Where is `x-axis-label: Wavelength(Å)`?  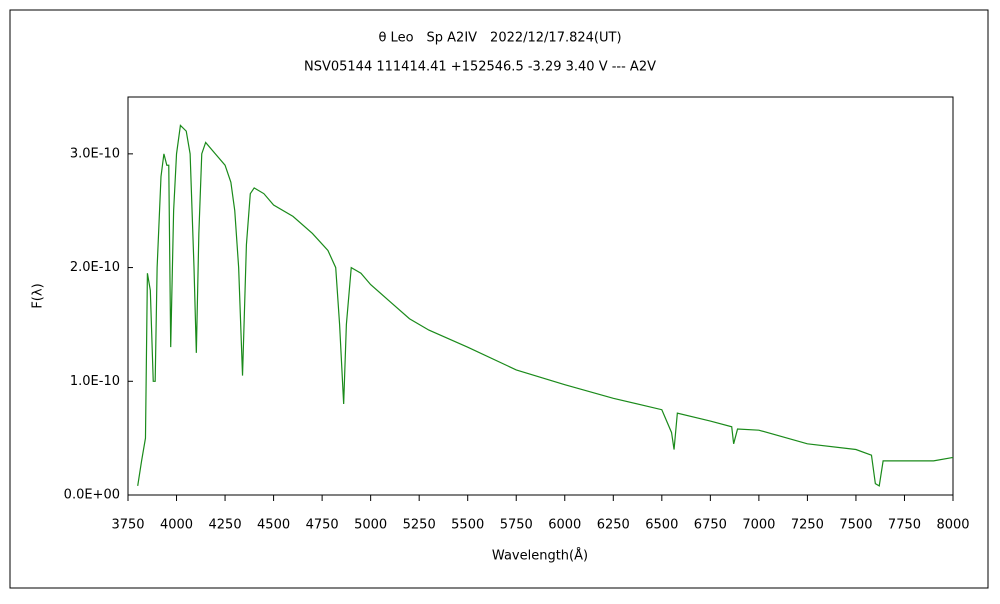 x-axis-label: Wavelength(Å) is located at coordinates (540, 556).